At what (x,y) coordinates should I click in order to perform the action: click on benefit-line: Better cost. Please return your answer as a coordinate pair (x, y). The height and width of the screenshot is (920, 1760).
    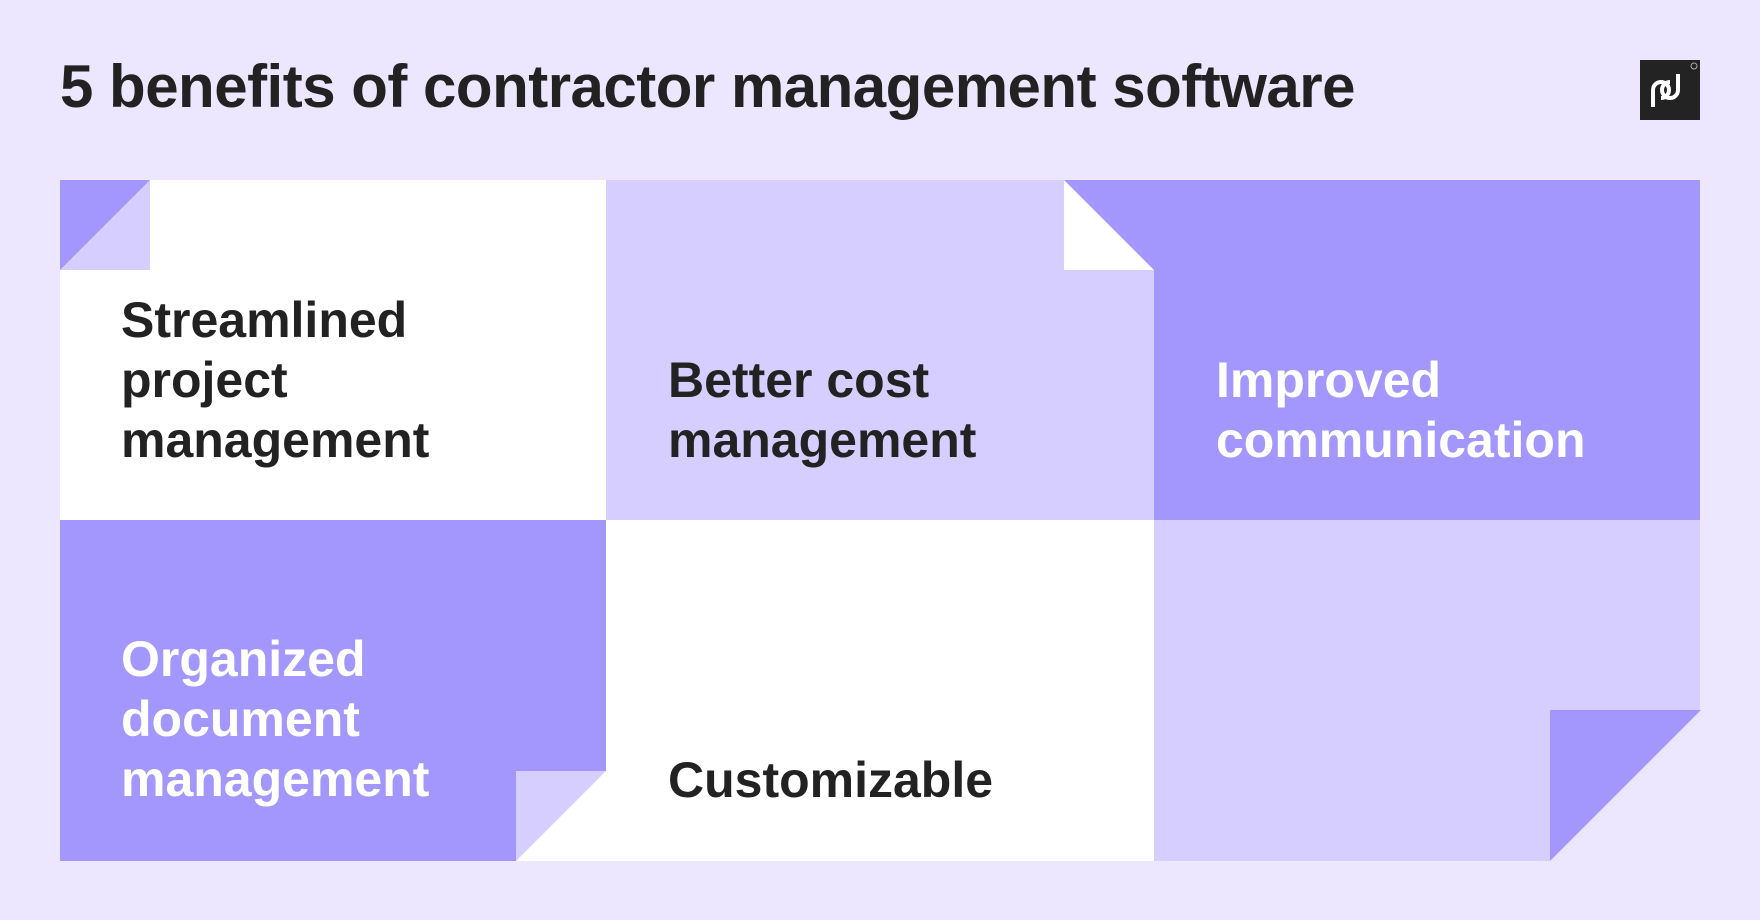
    Looking at the image, I should click on (799, 380).